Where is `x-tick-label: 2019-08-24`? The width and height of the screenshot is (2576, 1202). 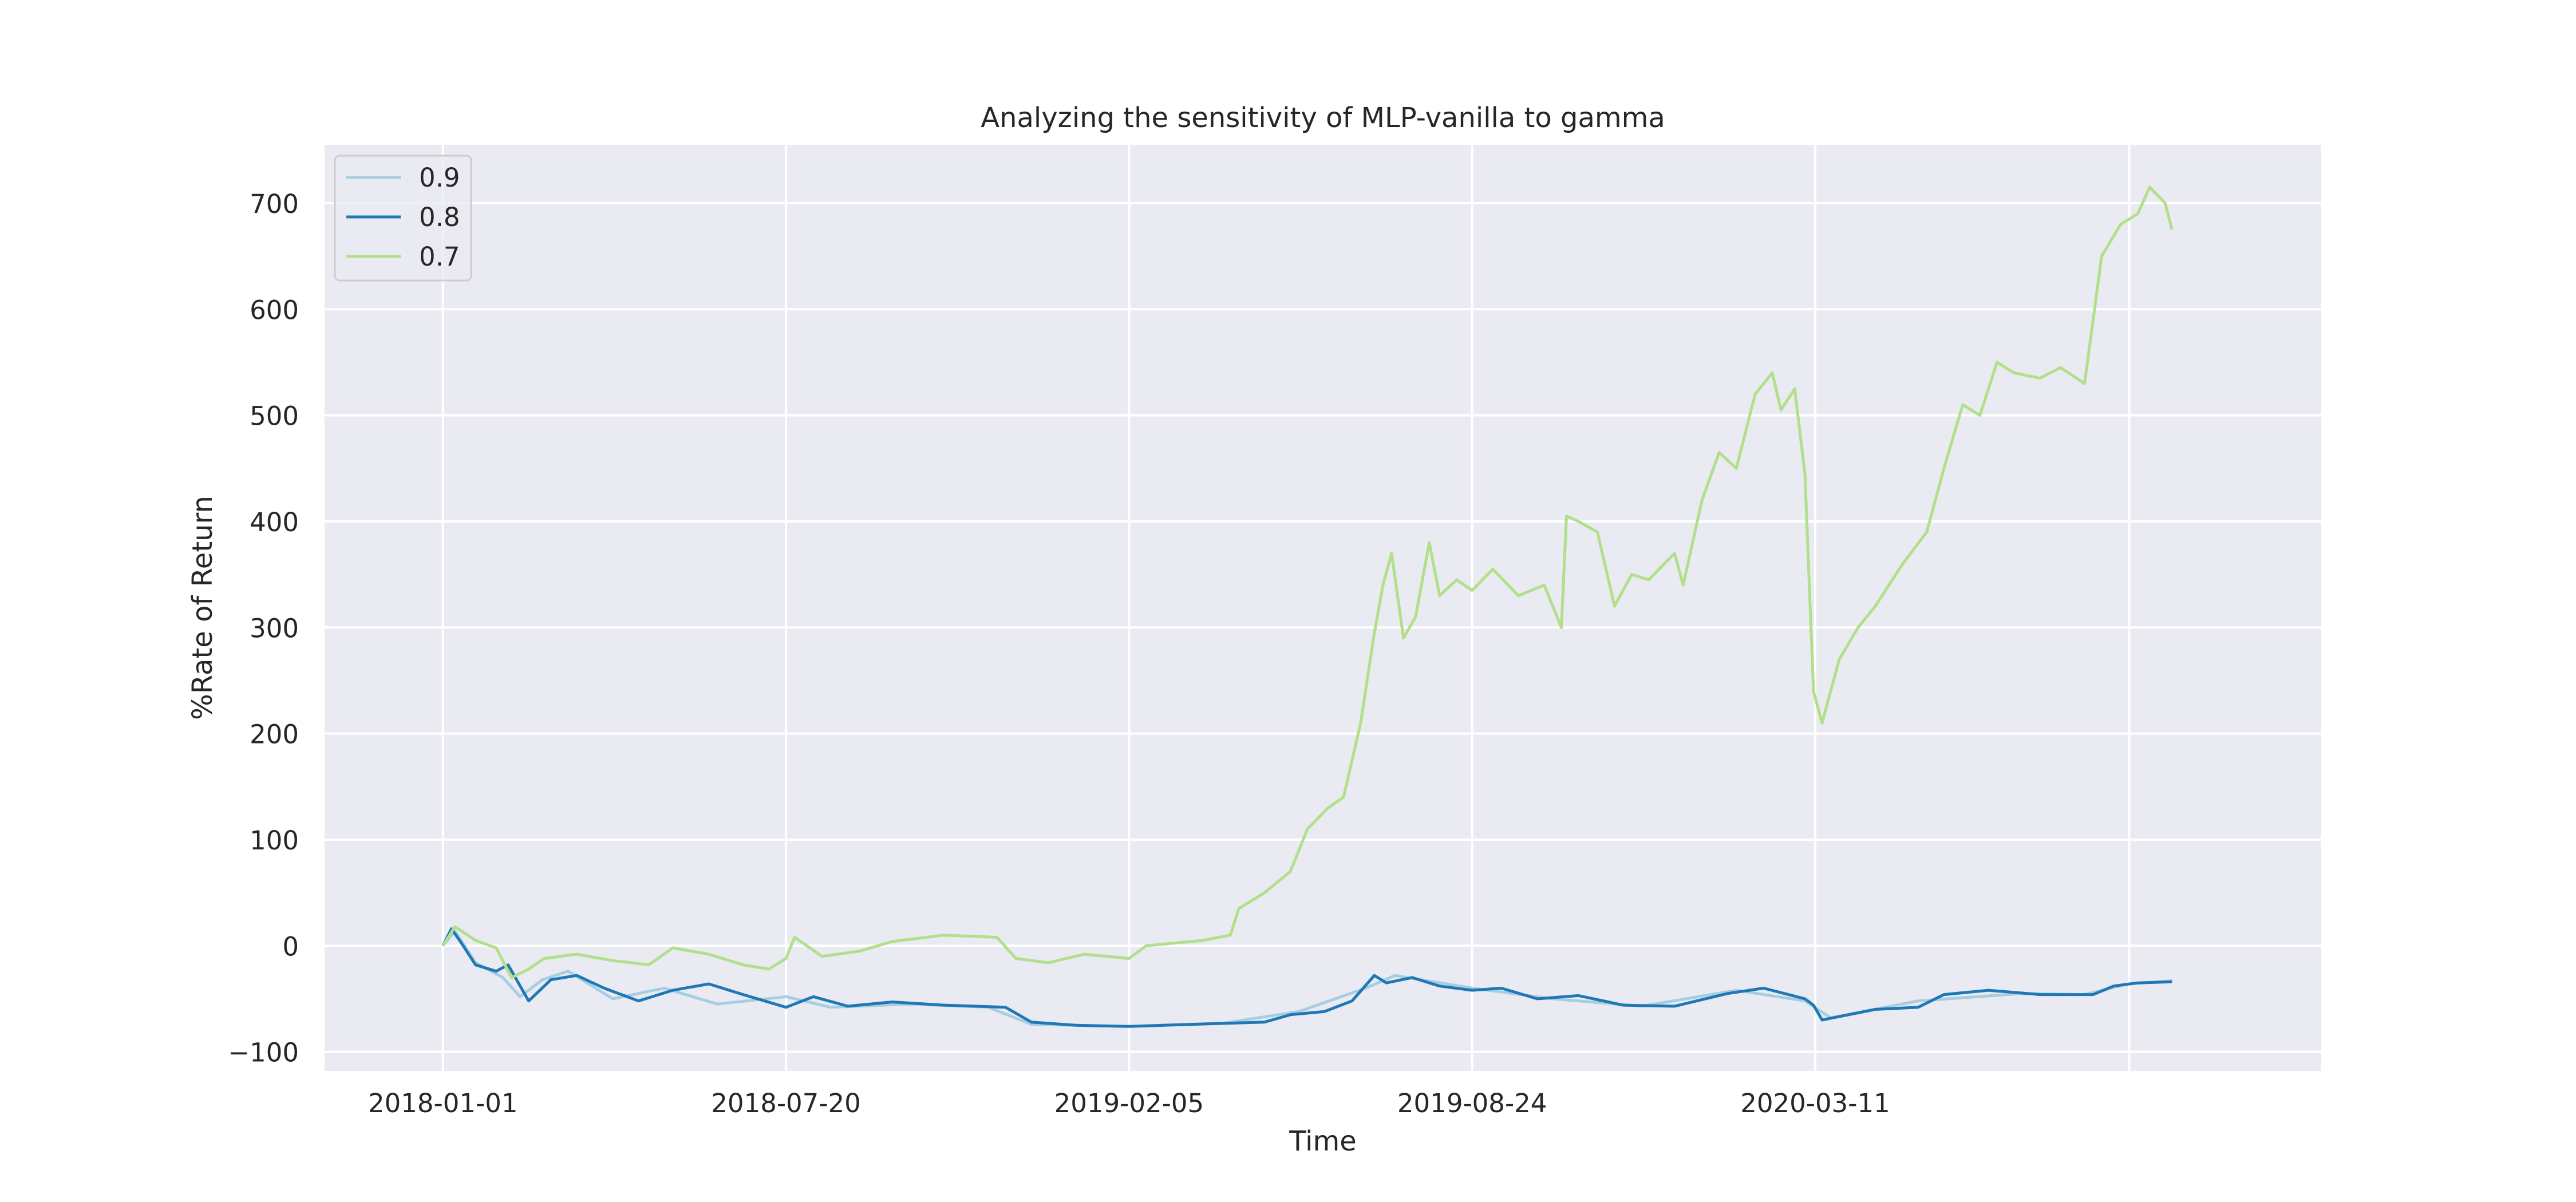
x-tick-label: 2019-08-24 is located at coordinates (1472, 1103).